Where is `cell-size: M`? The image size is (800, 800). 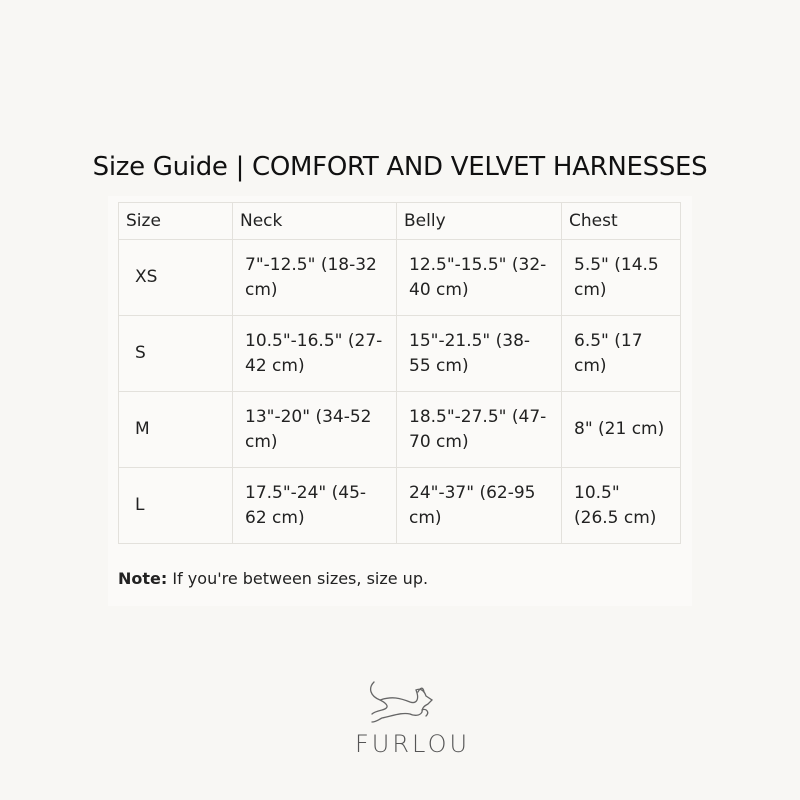 cell-size: M is located at coordinates (175, 429).